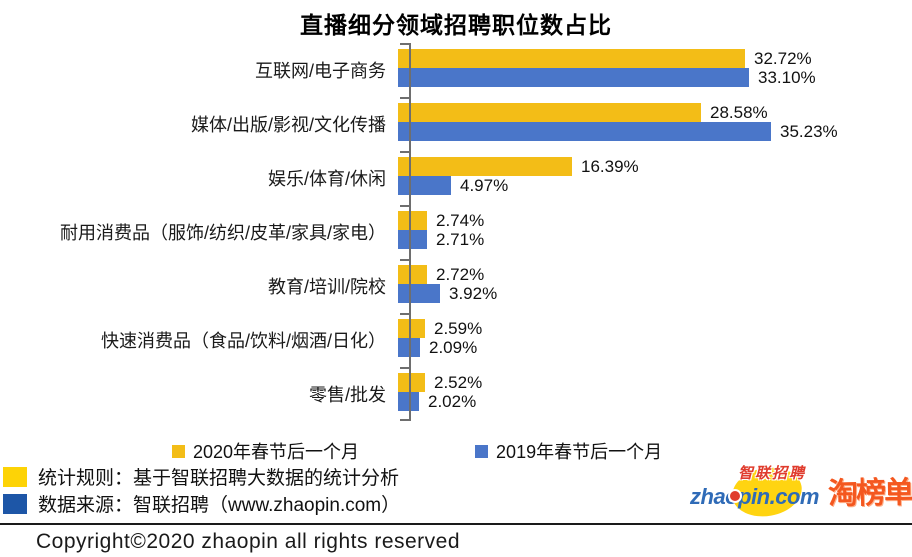 This screenshot has width=912, height=557. What do you see at coordinates (772, 473) in the screenshot?
I see `zhaopin-logo-cn-text: 智联招聘` at bounding box center [772, 473].